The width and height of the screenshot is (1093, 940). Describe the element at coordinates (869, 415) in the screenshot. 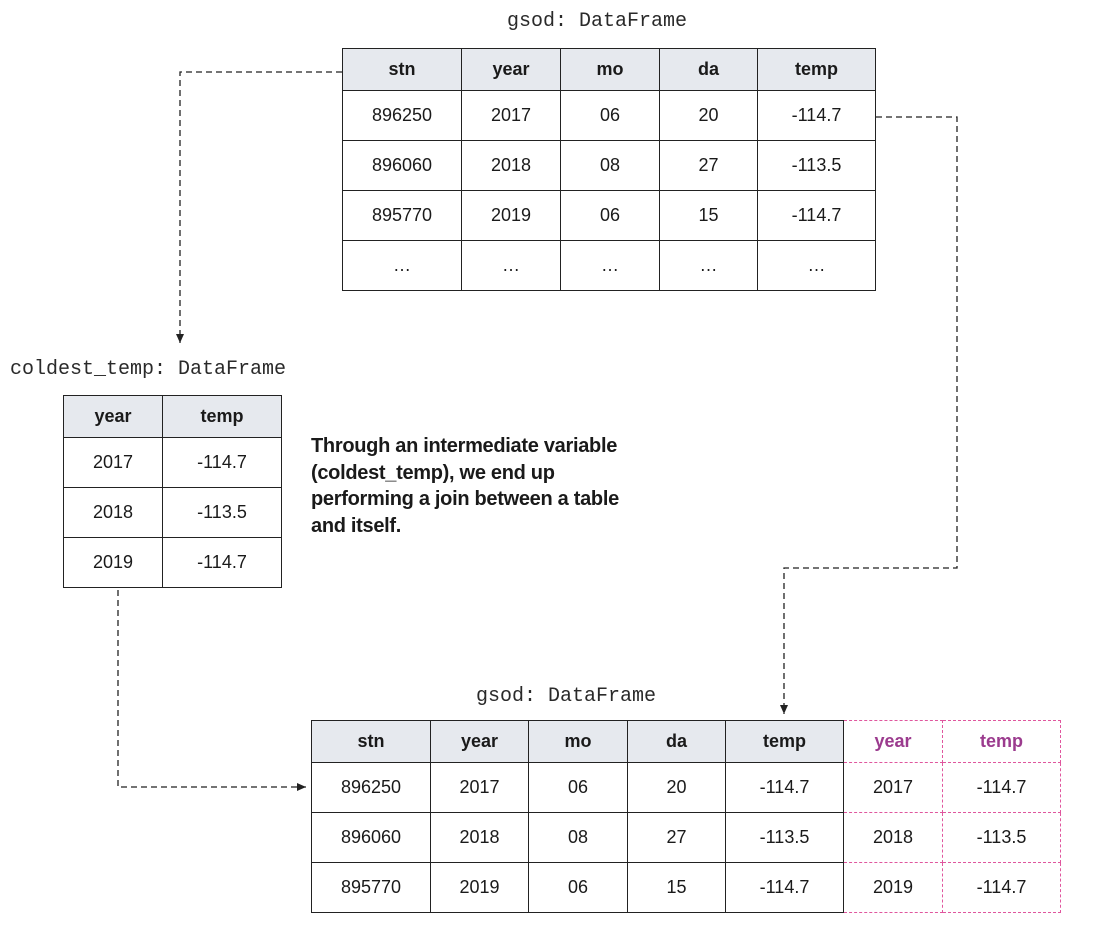

I see `connector-to-result-right` at that location.